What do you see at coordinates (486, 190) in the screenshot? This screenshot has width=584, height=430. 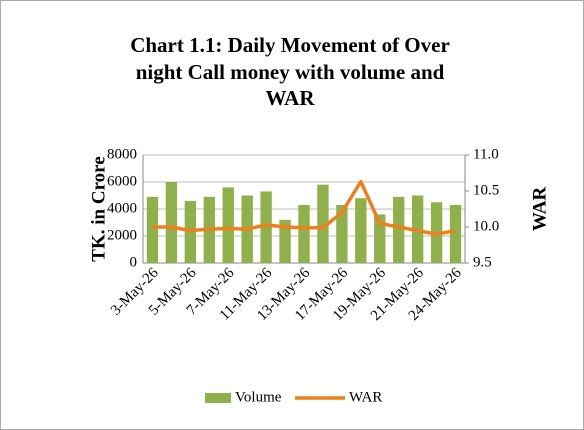 I see `y2-tick-label: 10.5` at bounding box center [486, 190].